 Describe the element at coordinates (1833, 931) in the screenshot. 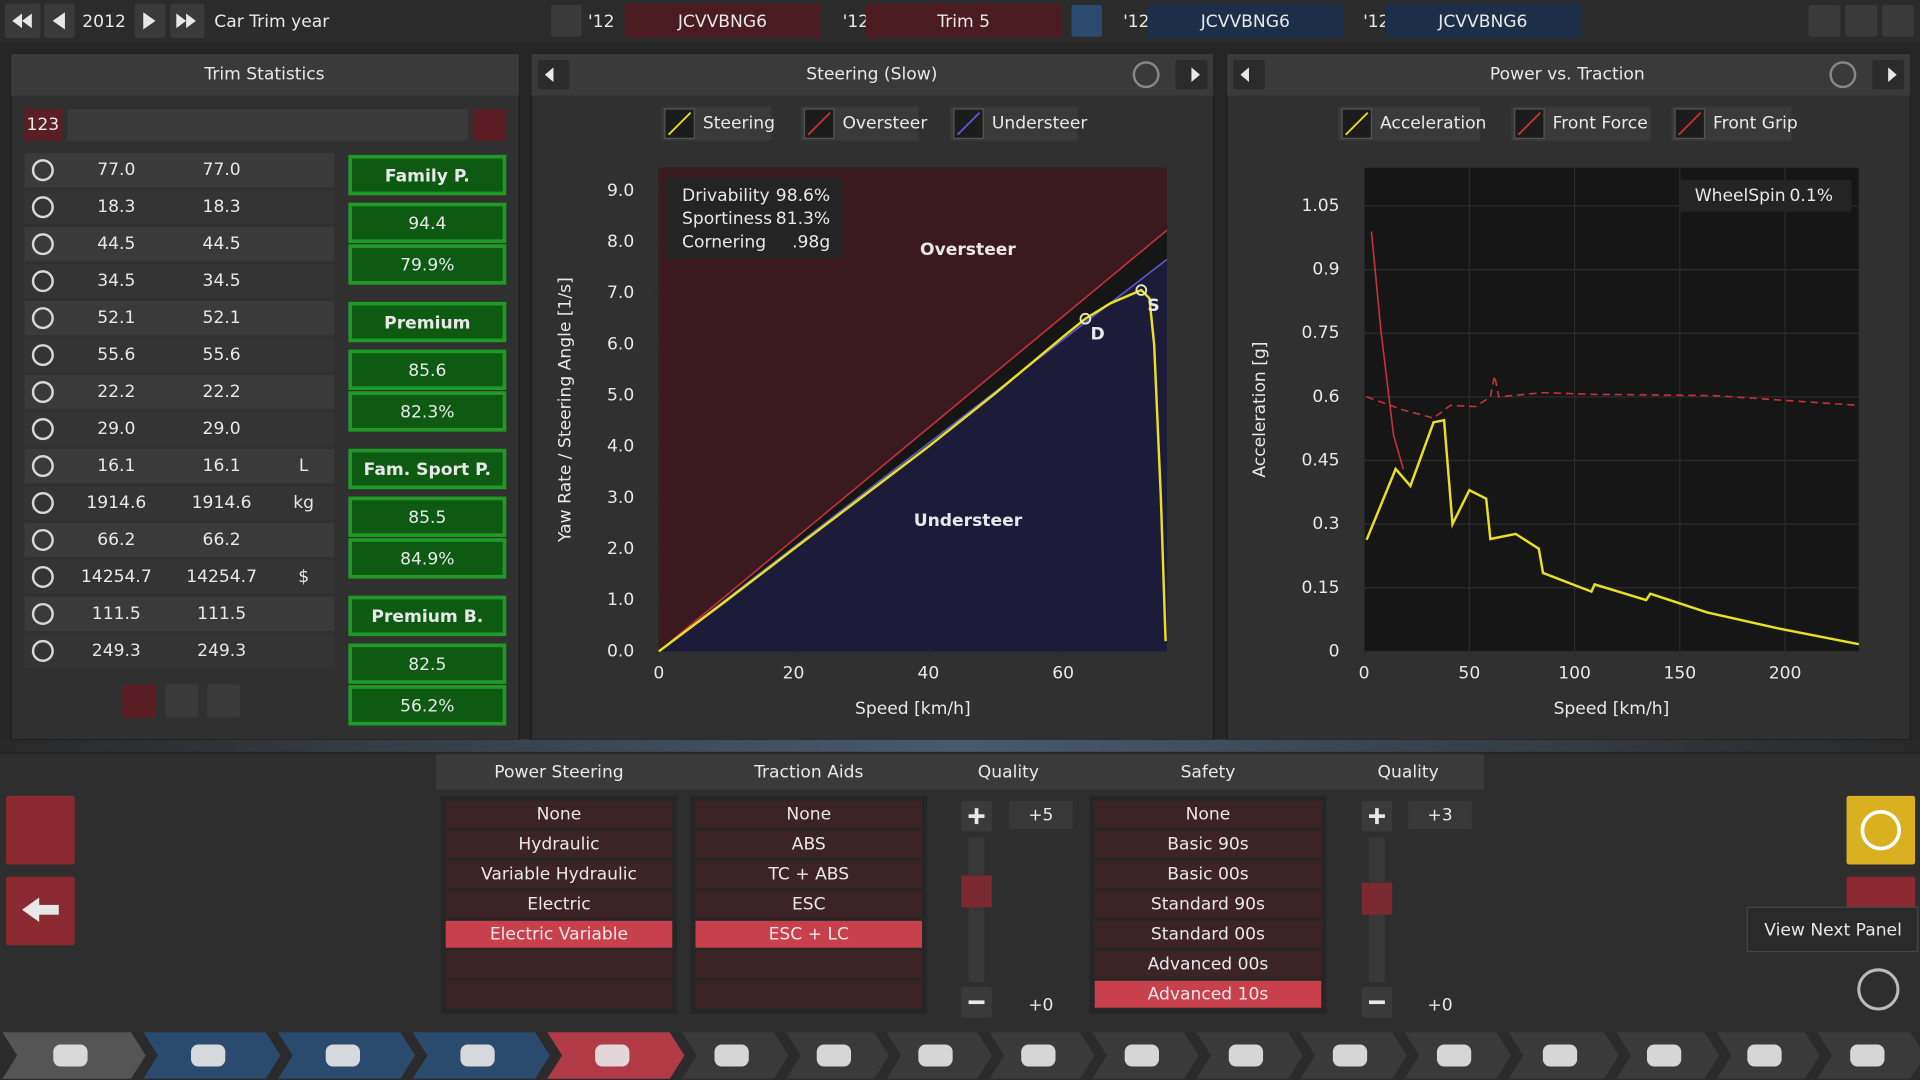

I see `tooltip: View Next Panel` at that location.